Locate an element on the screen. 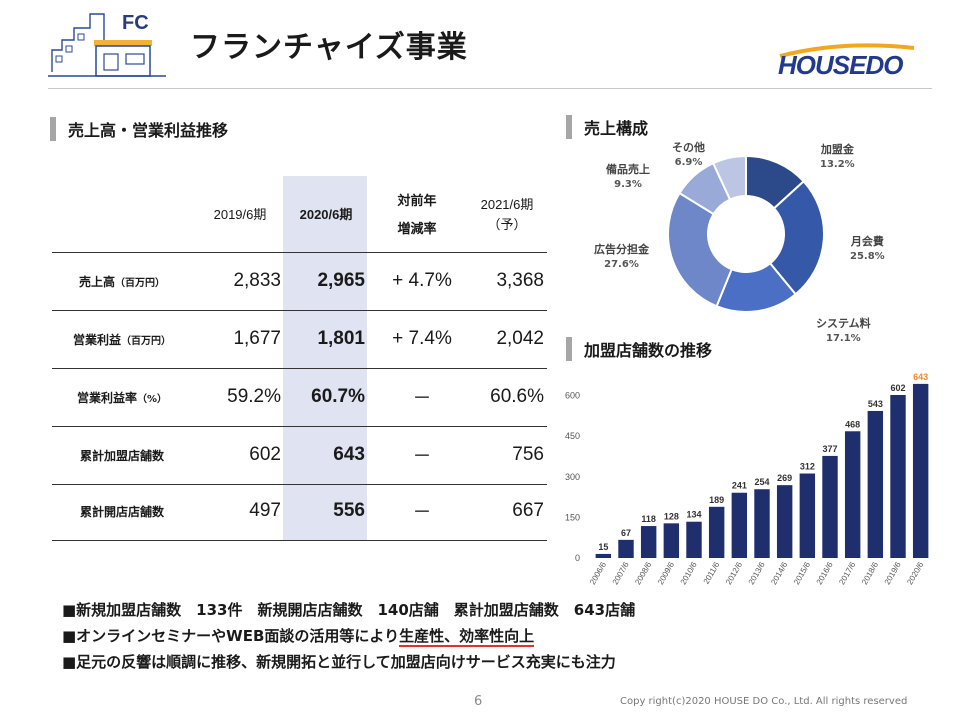  section-title: 売上高・営業利益推移 is located at coordinates (148, 130).